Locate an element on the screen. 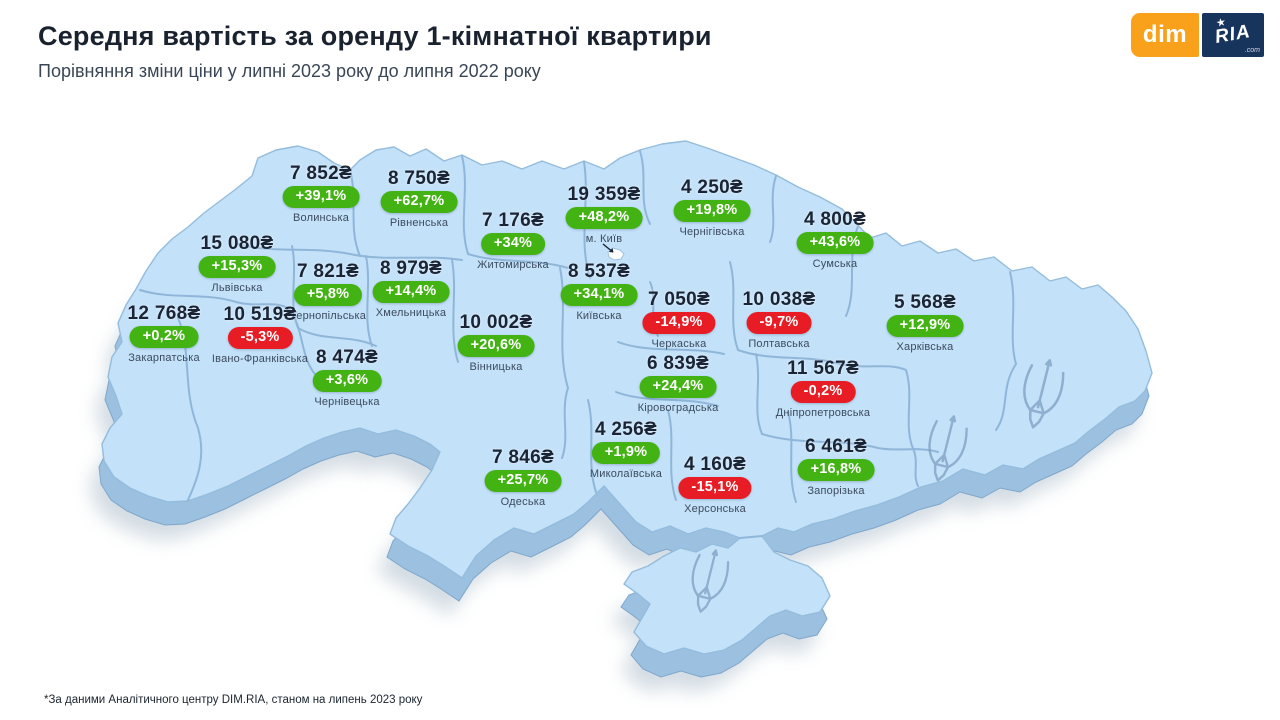 The height and width of the screenshot is (720, 1280). brand-logo: dim ★ RIA .com is located at coordinates (1197, 35).